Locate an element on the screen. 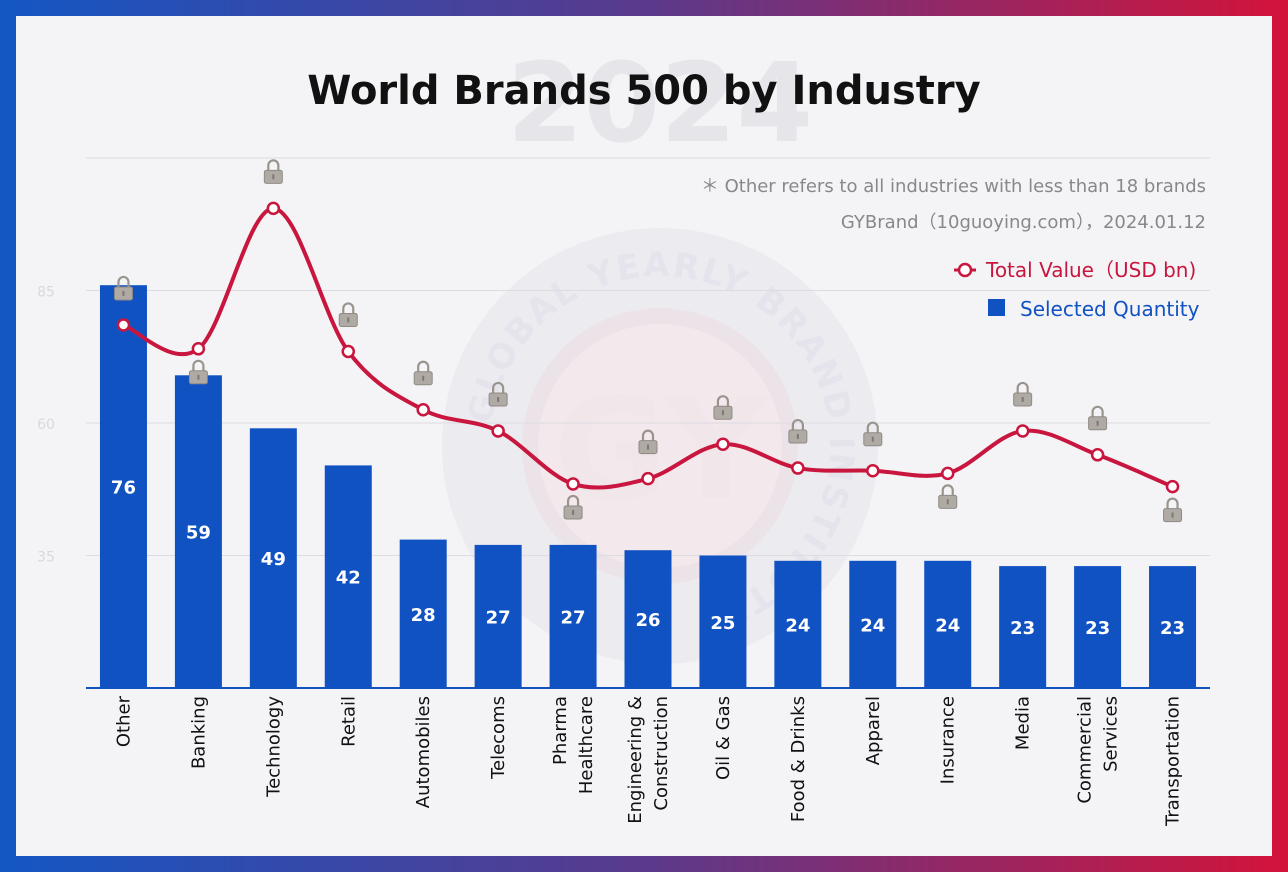 This screenshot has height=872, width=1288. category-label: Transportation is located at coordinates (1173, 761).